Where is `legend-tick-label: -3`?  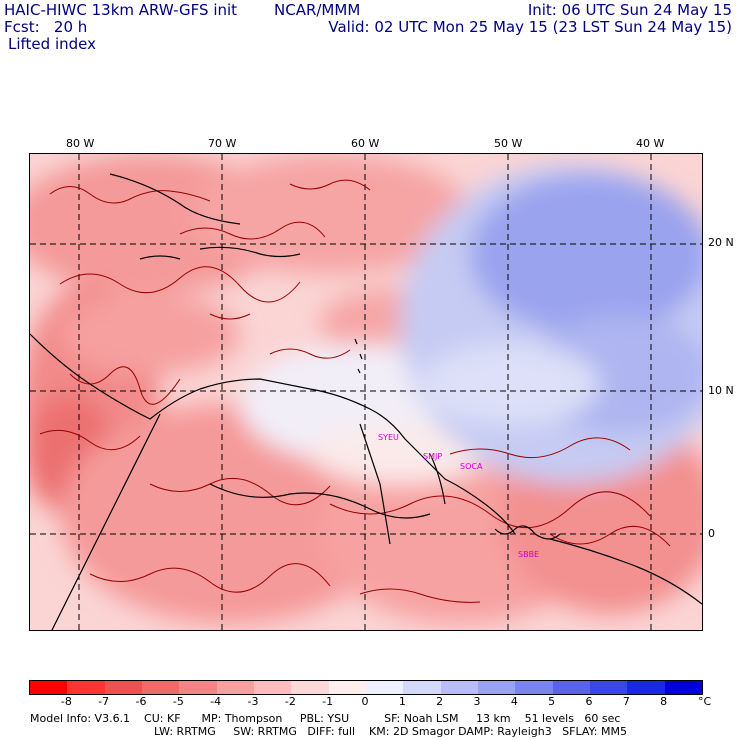 legend-tick-label: -3 is located at coordinates (253, 701).